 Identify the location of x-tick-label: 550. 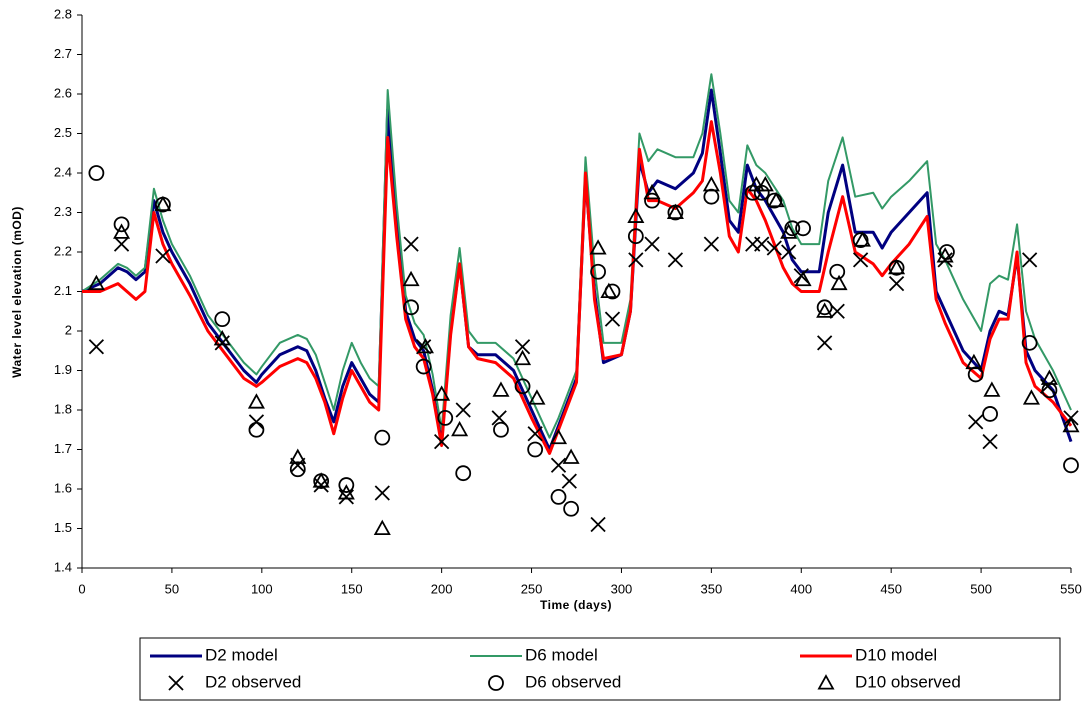
(1071, 588).